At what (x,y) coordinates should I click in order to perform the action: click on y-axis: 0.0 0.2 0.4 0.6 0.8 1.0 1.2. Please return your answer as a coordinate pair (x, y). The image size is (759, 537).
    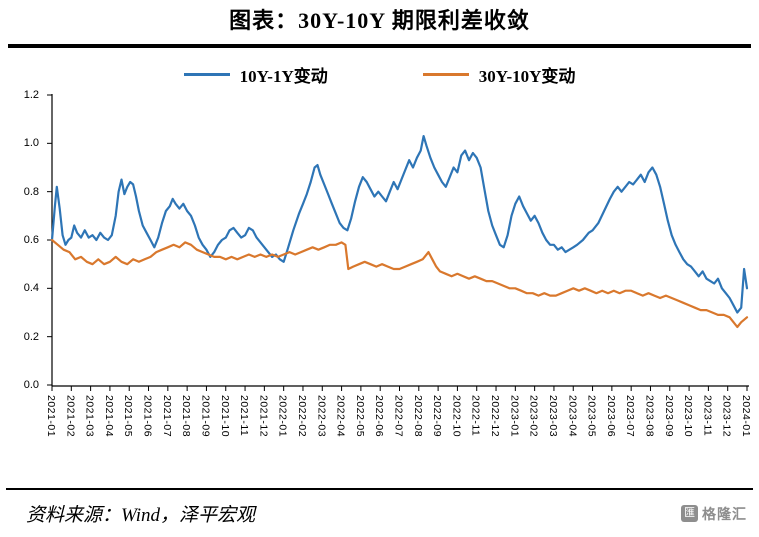
    Looking at the image, I should click on (23, 240).